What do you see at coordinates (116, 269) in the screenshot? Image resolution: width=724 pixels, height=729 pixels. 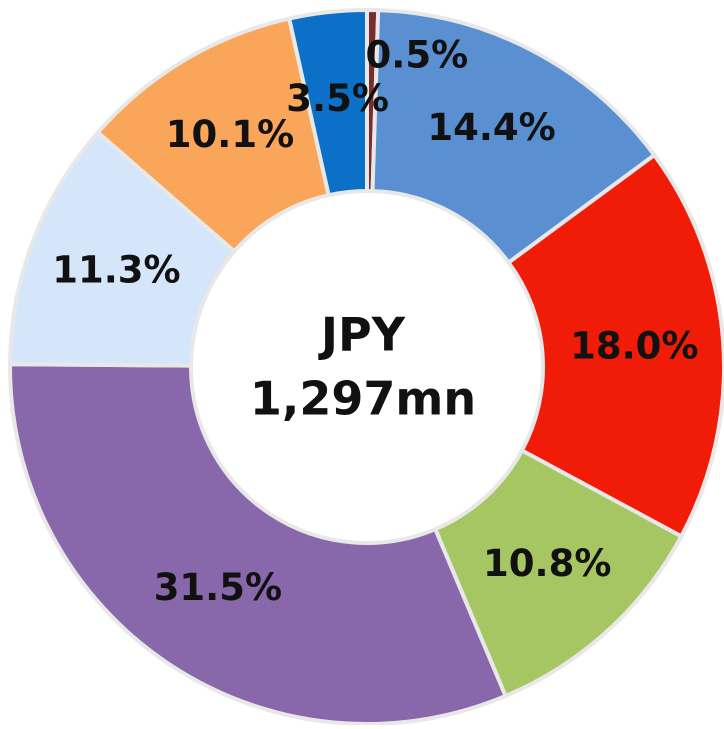 I see `data-label: 11.3%` at bounding box center [116, 269].